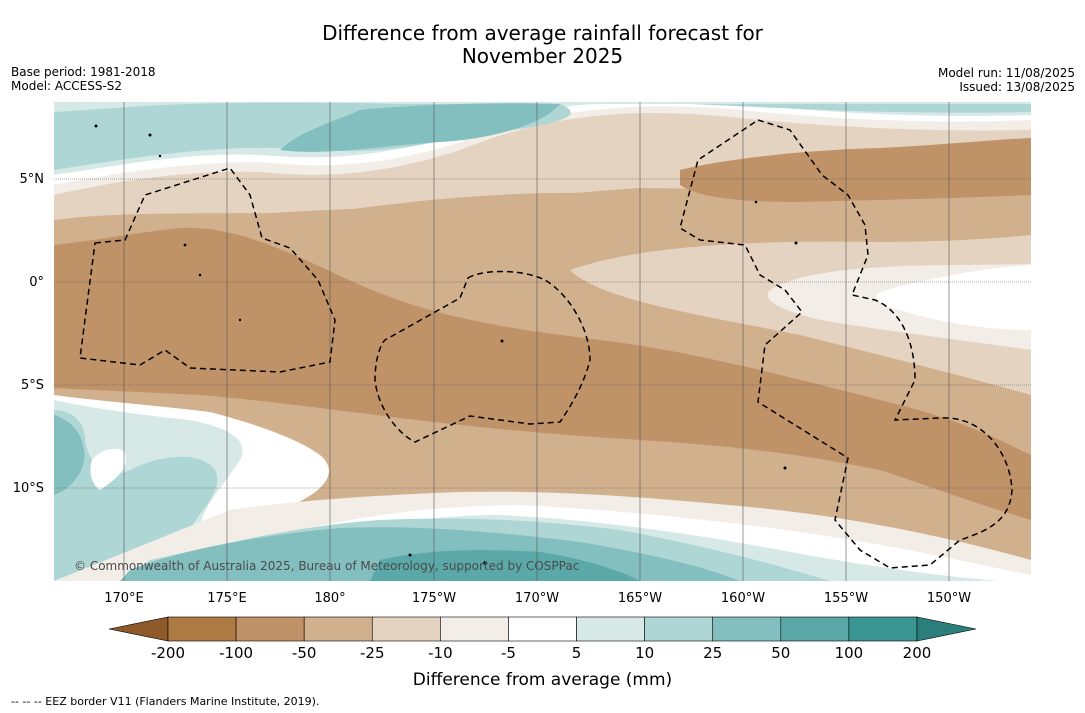 The width and height of the screenshot is (1085, 713). I want to click on colorbar-tick-label: 5, so click(577, 653).